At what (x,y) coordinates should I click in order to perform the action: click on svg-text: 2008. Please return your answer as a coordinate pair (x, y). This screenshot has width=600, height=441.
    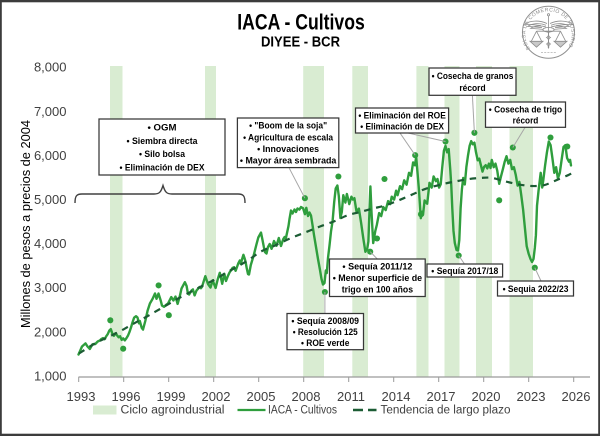
    Looking at the image, I should click on (306, 396).